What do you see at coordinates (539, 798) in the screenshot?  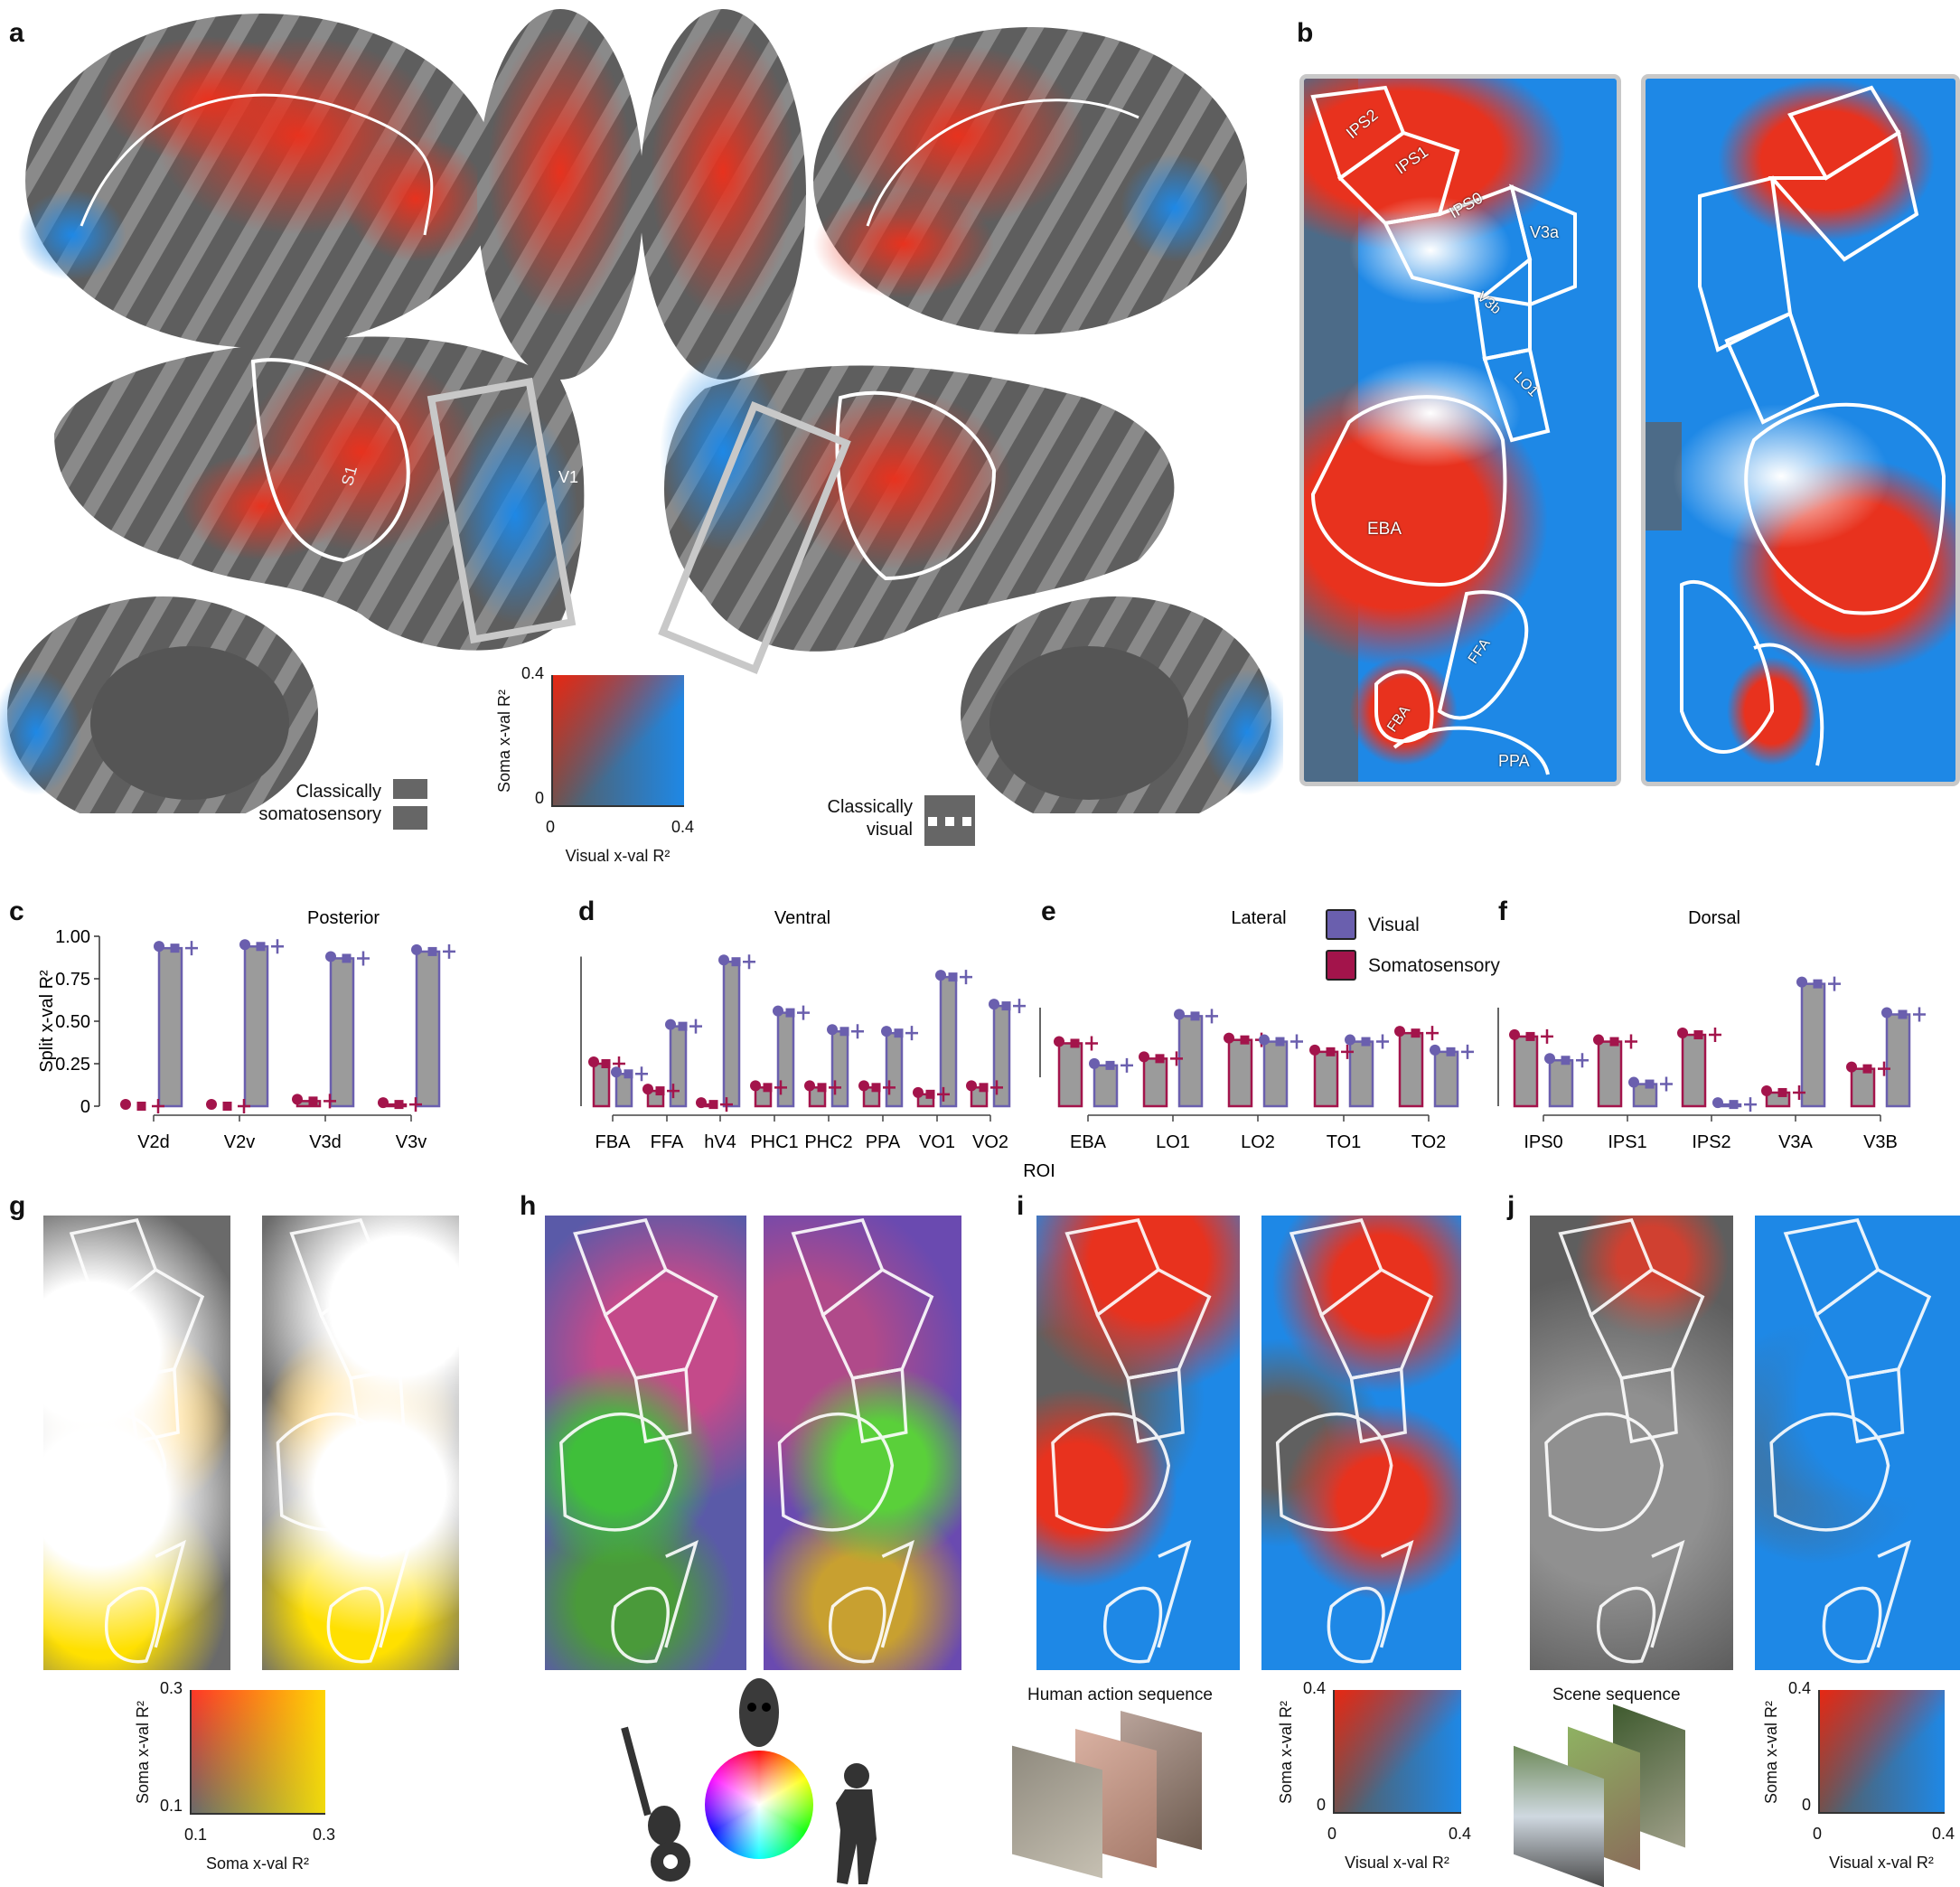 I see `colorbar-y-tick-bottom: 0` at bounding box center [539, 798].